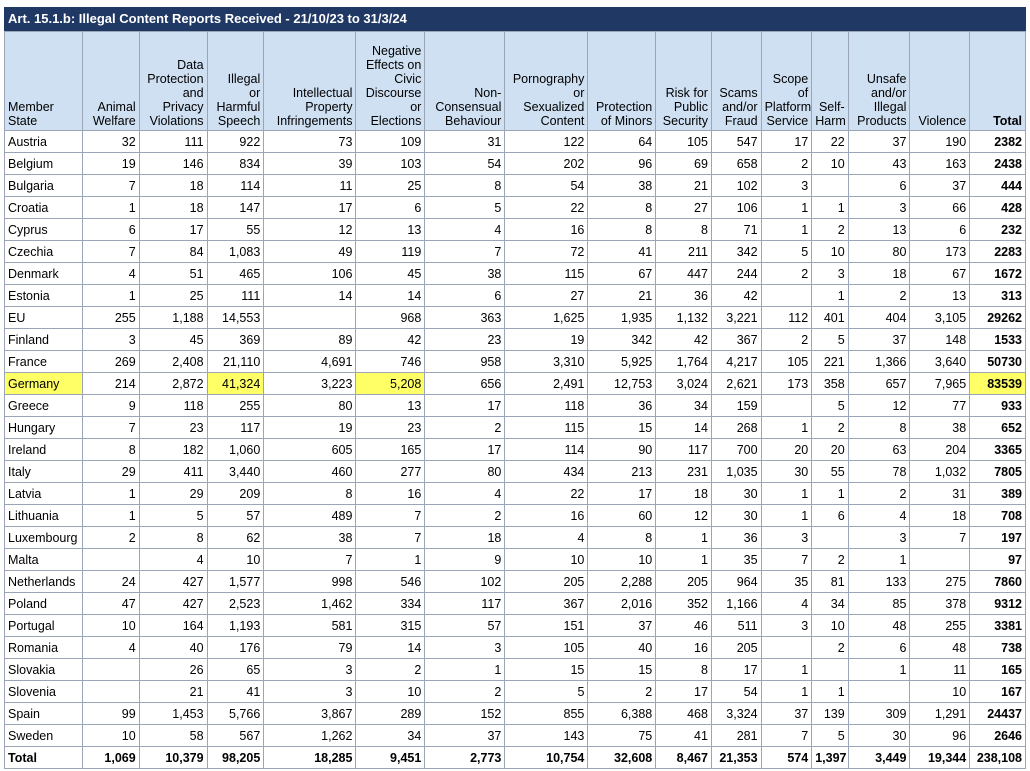 Image resolution: width=1030 pixels, height=771 pixels. What do you see at coordinates (43, 493) in the screenshot?
I see `member-state-cell: Latvia` at bounding box center [43, 493].